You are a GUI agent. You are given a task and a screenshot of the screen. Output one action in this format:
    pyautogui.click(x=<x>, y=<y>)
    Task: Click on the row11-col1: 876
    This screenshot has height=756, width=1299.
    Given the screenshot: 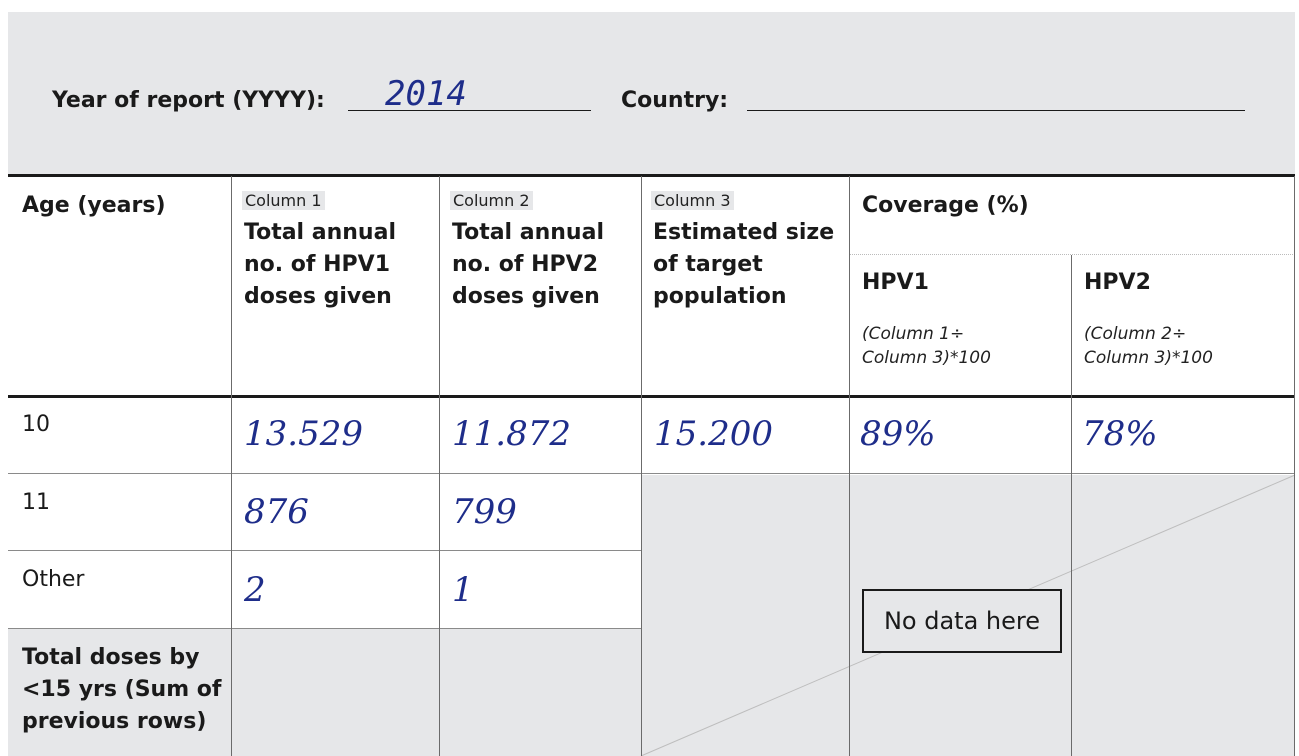 What is the action you would take?
    pyautogui.click(x=276, y=512)
    